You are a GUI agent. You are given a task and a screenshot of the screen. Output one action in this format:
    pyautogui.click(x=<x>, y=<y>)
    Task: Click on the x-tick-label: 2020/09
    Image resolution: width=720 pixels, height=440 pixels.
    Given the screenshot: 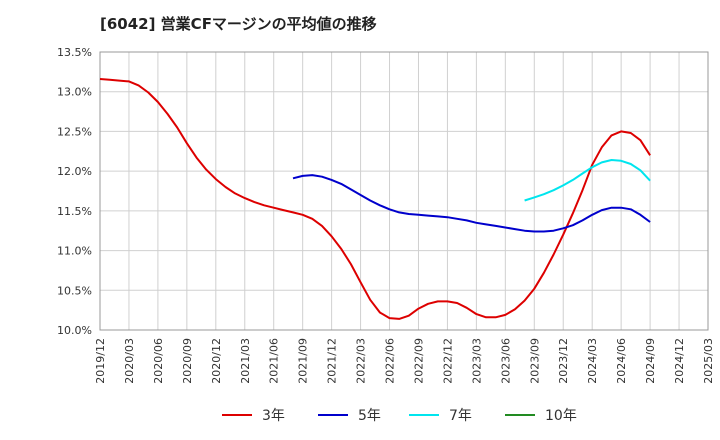 What is the action you would take?
    pyautogui.click(x=187, y=361)
    